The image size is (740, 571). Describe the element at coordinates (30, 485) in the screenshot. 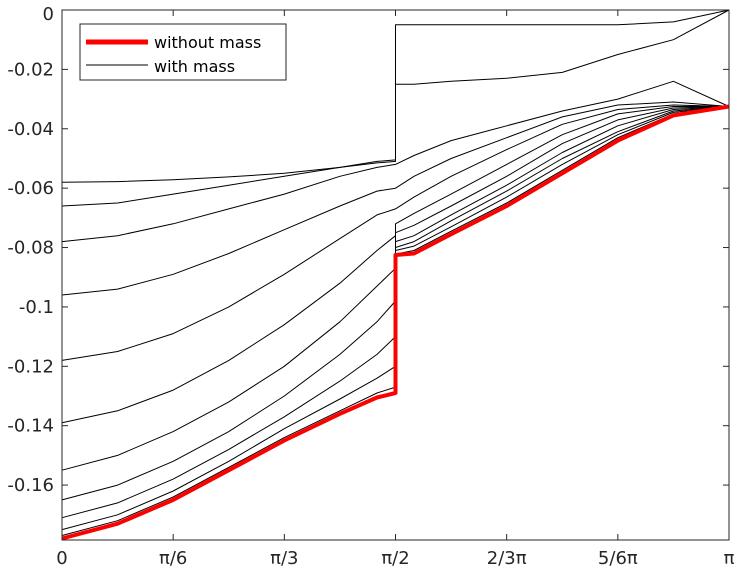

I see `y-tick-label: -0.16` at that location.